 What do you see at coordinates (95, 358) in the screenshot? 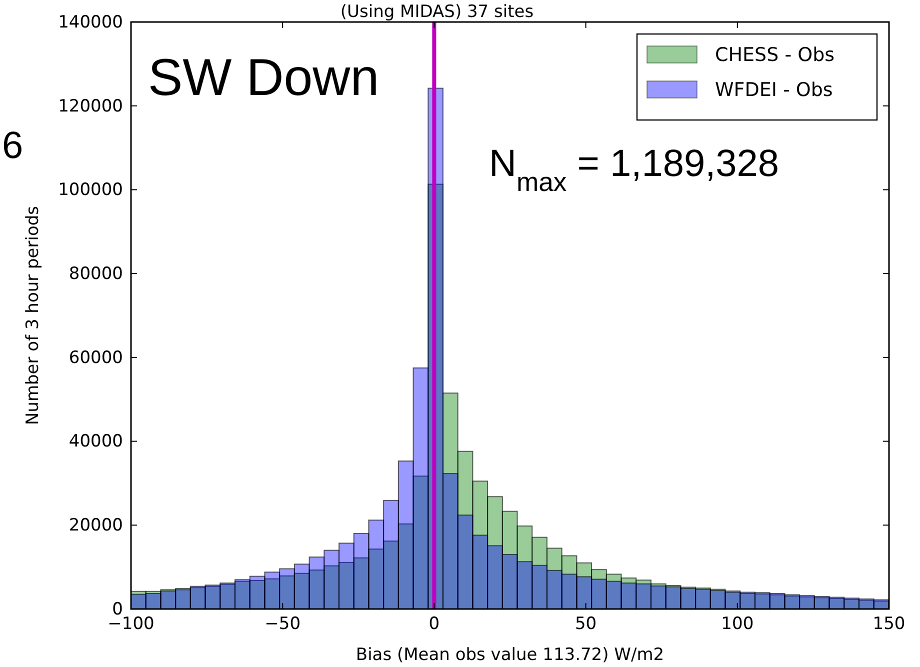
I see `y-tick-label: 60000` at bounding box center [95, 358].